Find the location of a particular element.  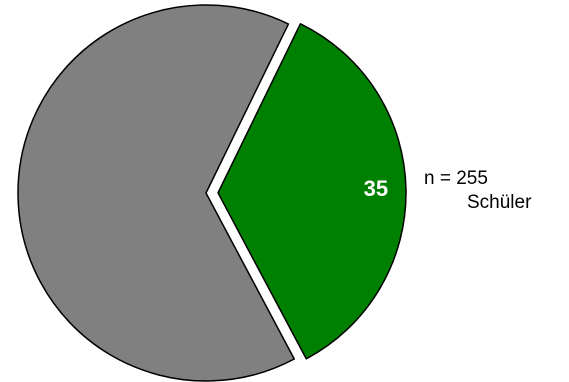

pie-labels: 35 is located at coordinates (376, 188).